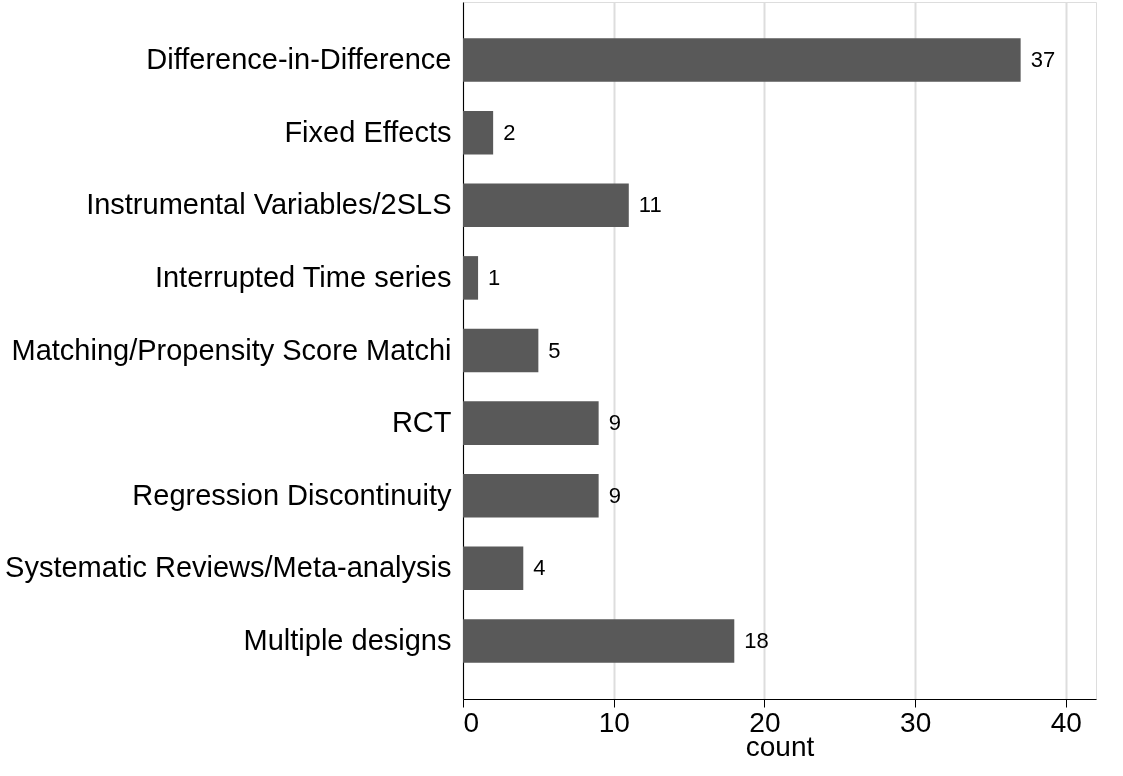 This screenshot has height=776, width=1123. Describe the element at coordinates (471, 722) in the screenshot. I see `x-tick-label: 0` at that location.